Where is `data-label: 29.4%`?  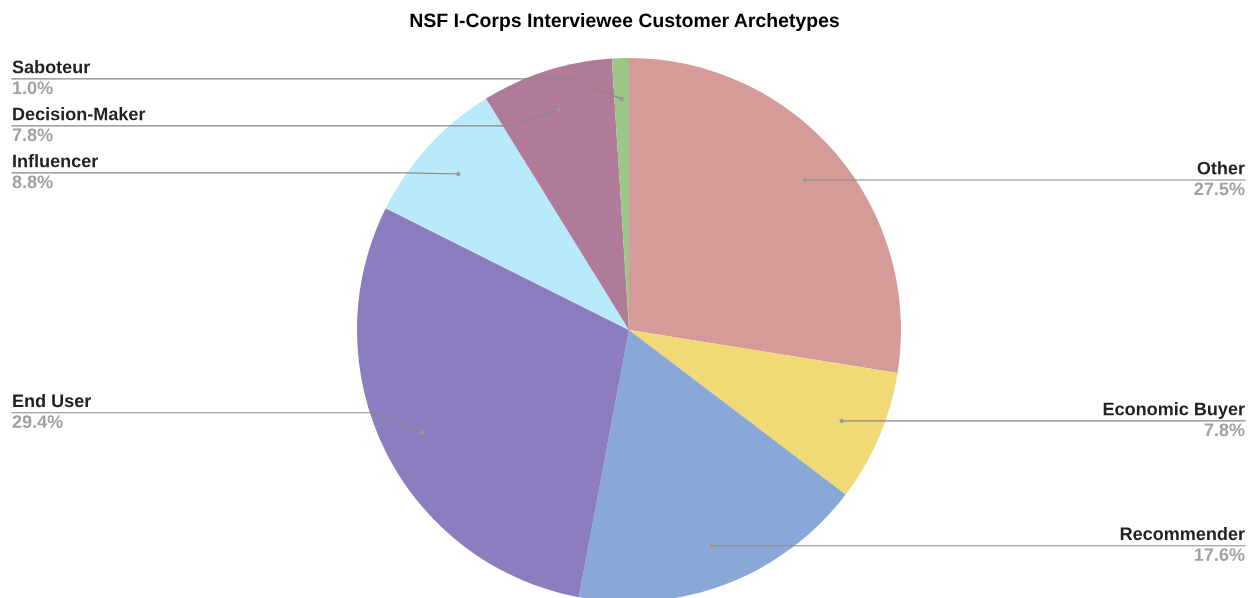 data-label: 29.4% is located at coordinates (37, 422).